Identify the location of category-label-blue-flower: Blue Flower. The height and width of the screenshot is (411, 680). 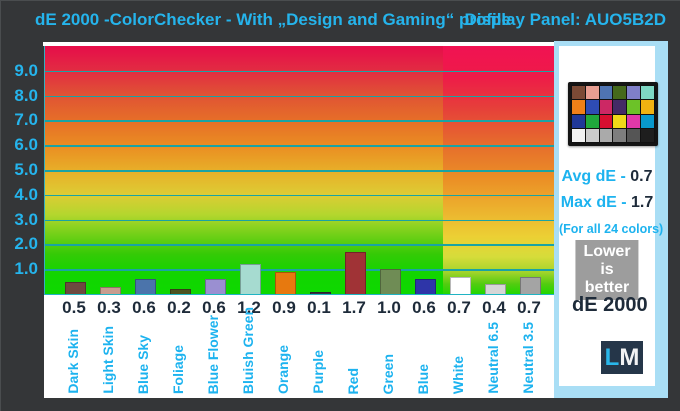
(213, 354).